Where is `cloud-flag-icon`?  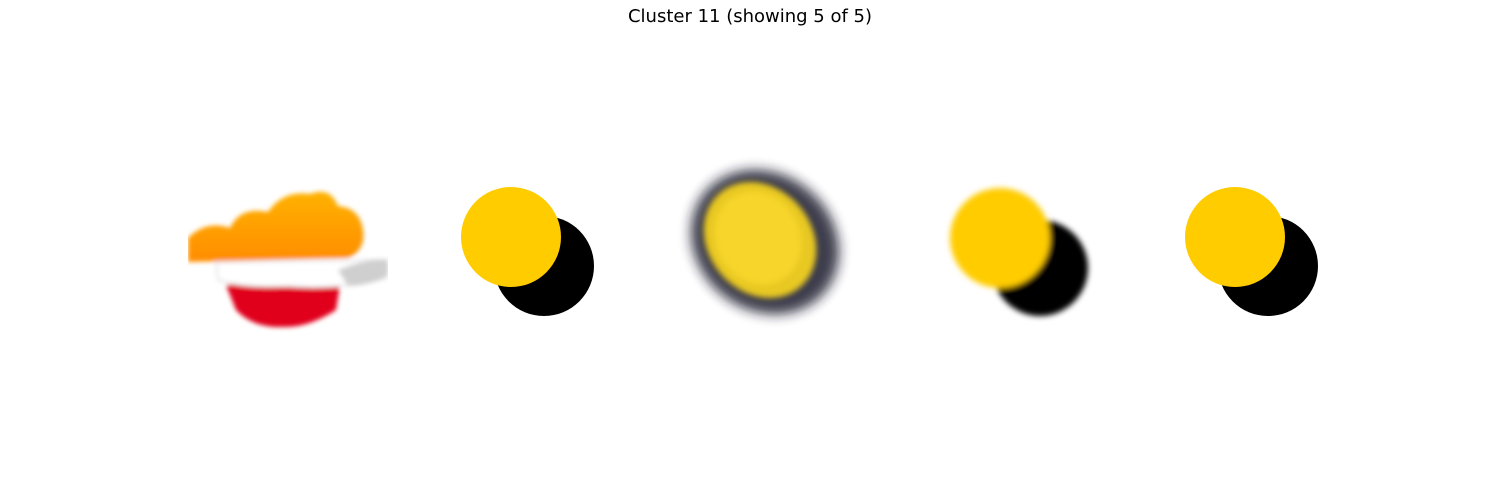 cloud-flag-icon is located at coordinates (288, 259).